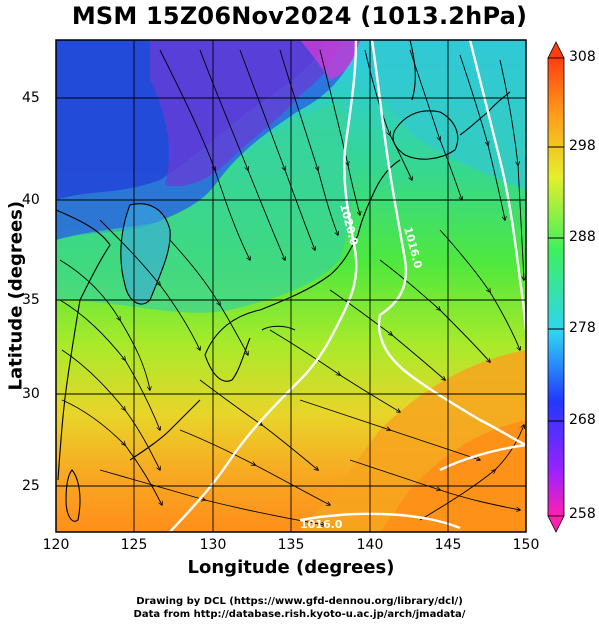 The height and width of the screenshot is (625, 599). What do you see at coordinates (448, 545) in the screenshot?
I see `x-tick-145: 145` at bounding box center [448, 545].